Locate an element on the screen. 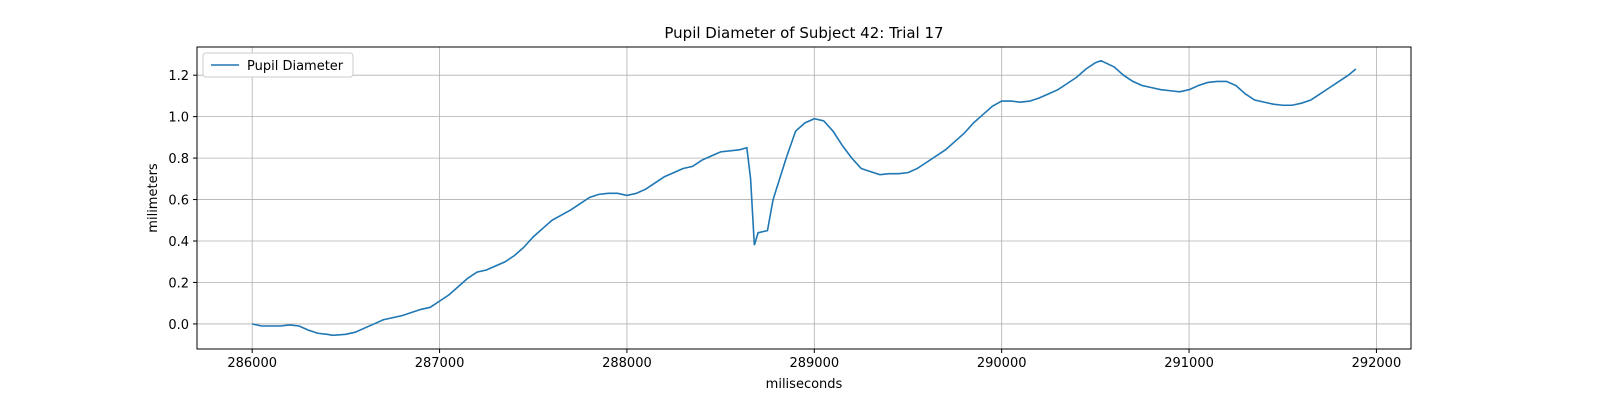 Image resolution: width=1600 pixels, height=400 pixels. x-axis-label: miliseconds is located at coordinates (804, 384).